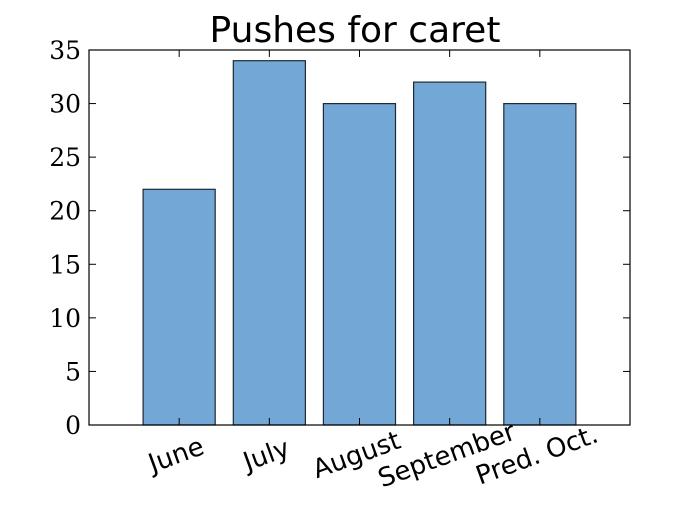  What do you see at coordinates (65, 104) in the screenshot?
I see `y-tick-label: 30` at bounding box center [65, 104].